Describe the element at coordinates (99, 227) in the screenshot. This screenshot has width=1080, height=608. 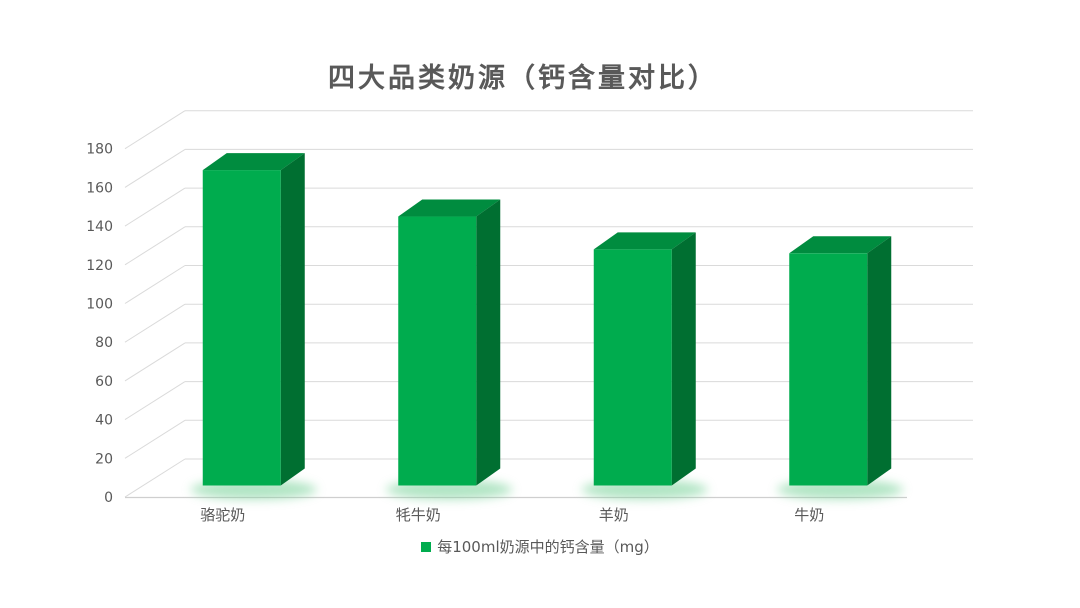
I see `y-tick-label: 140` at that location.